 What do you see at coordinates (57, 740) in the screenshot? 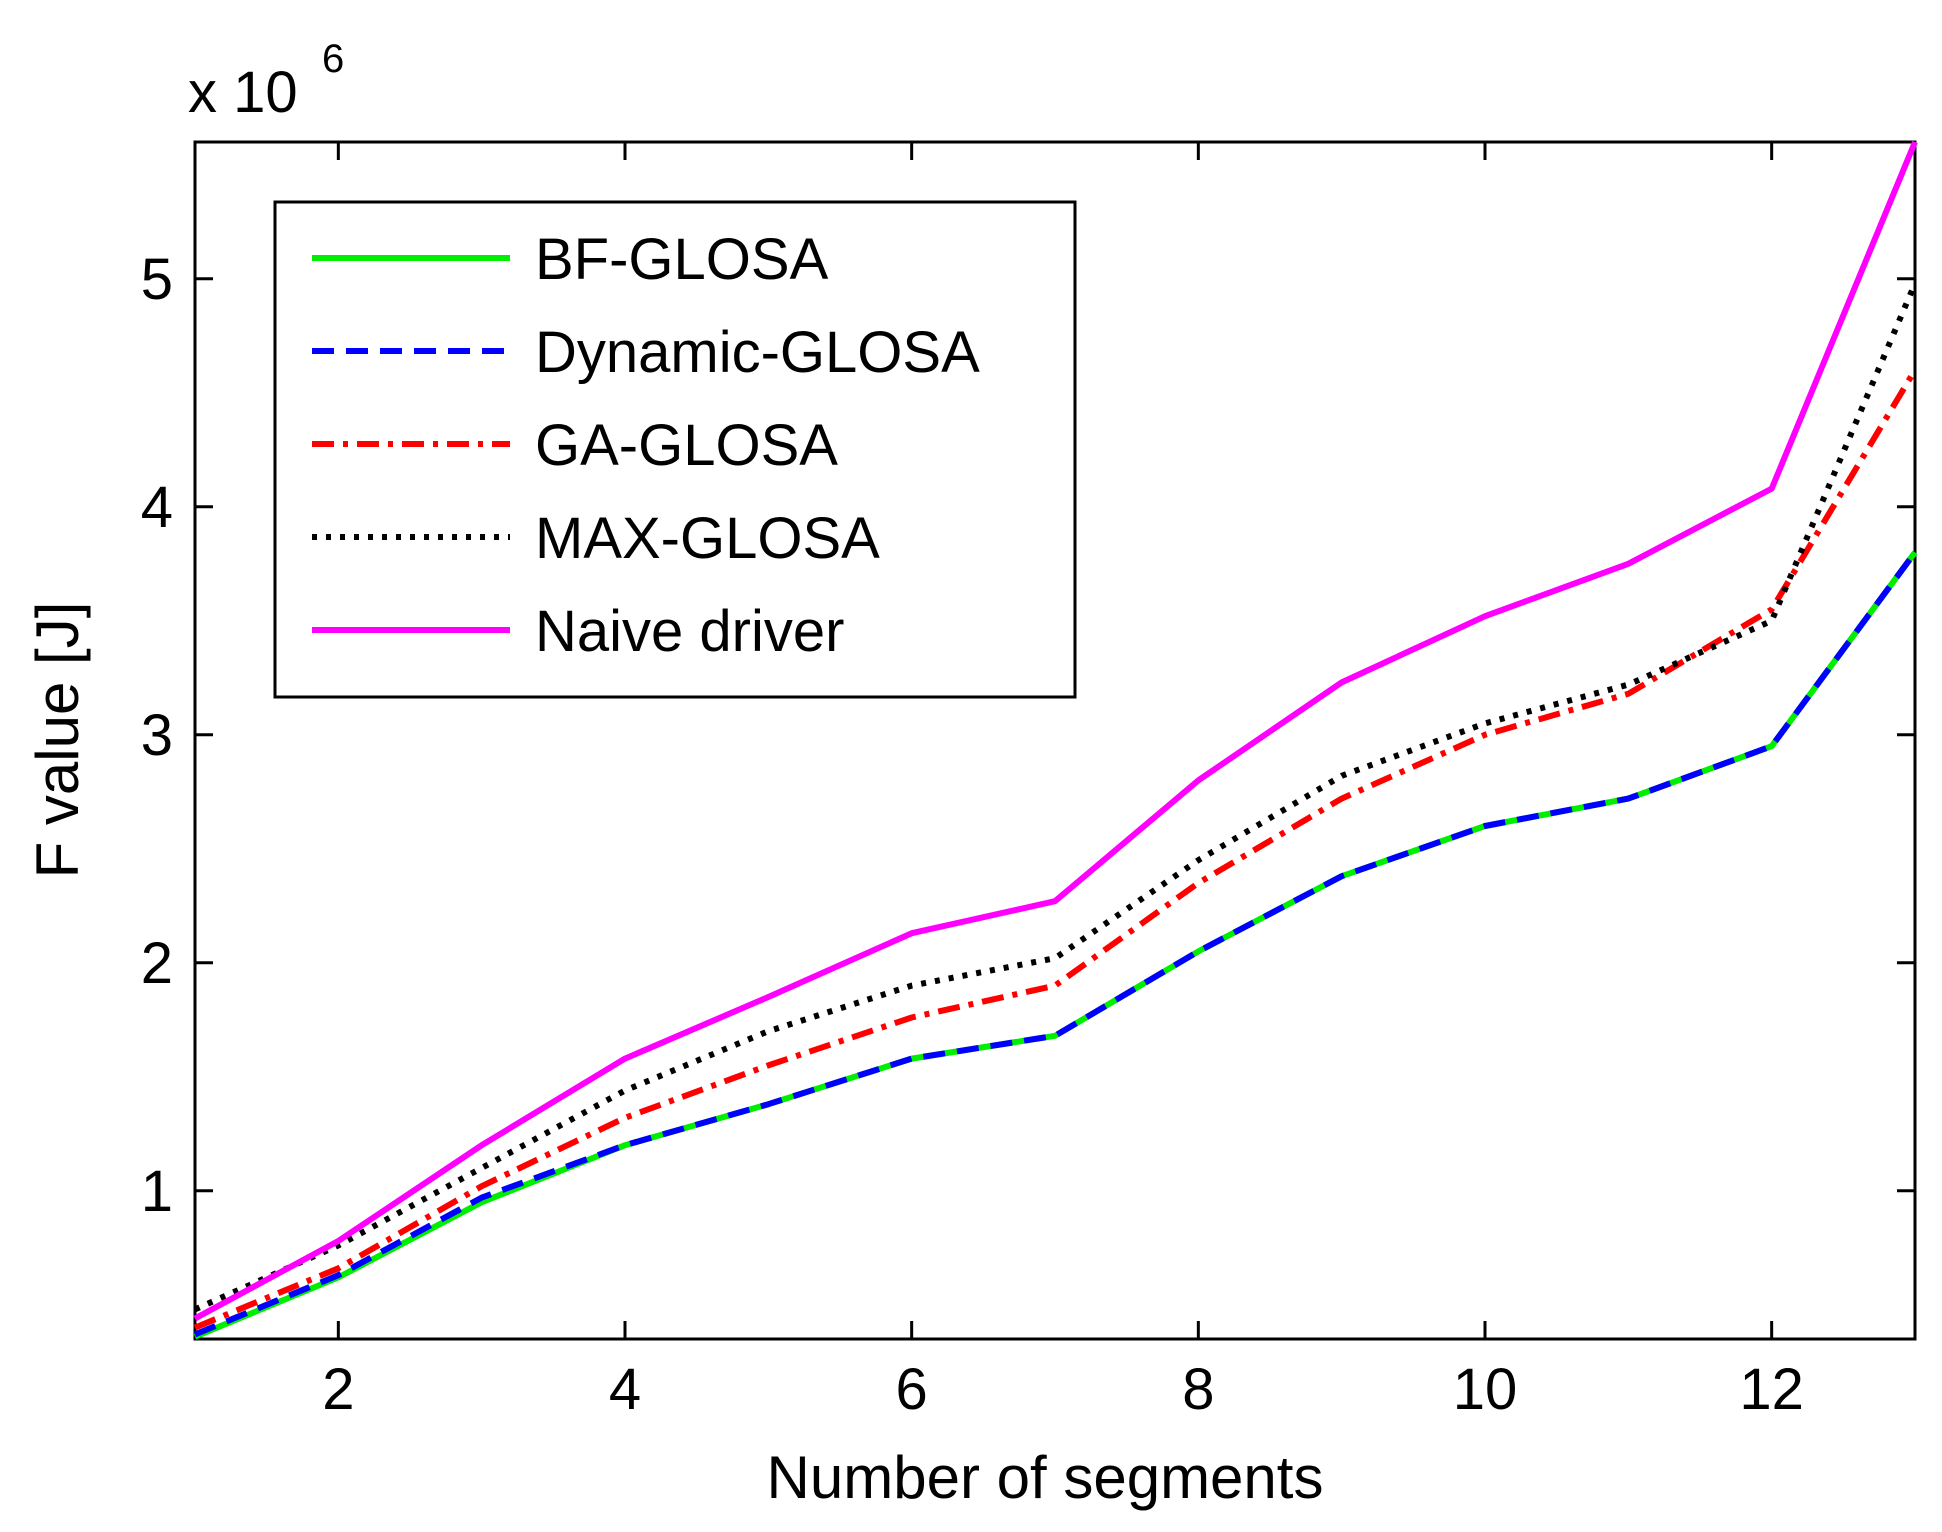
I see `y-axis-label: F value [J]` at bounding box center [57, 740].